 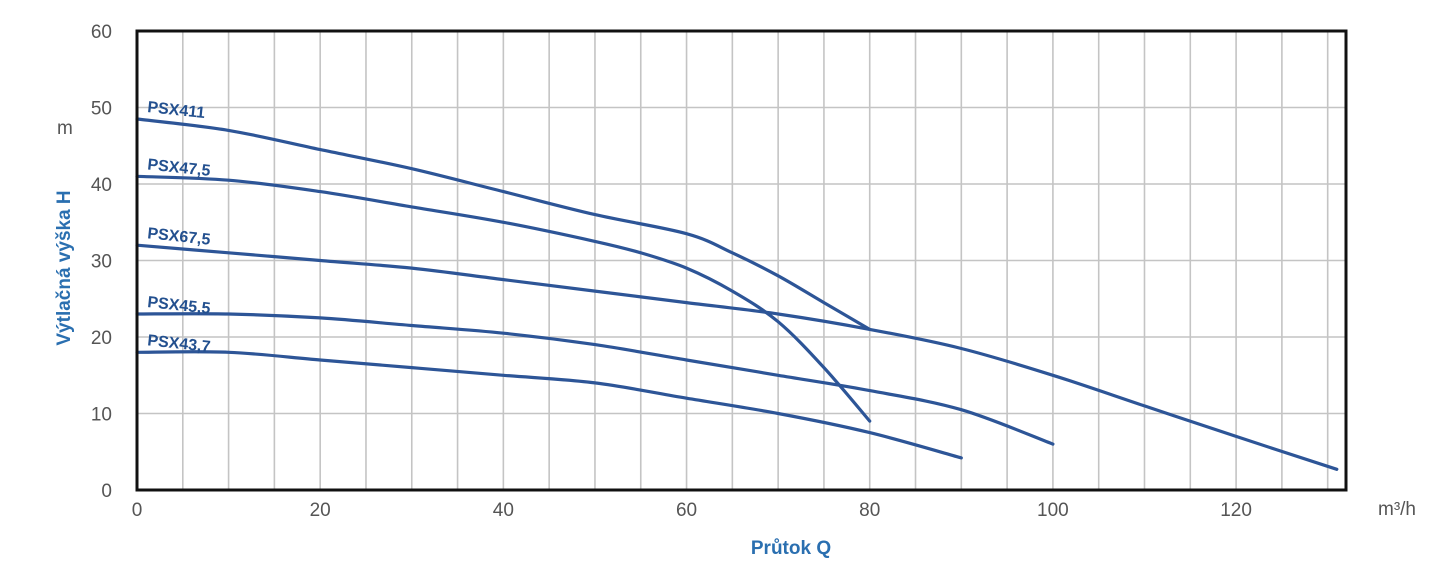 What do you see at coordinates (176, 110) in the screenshot?
I see `series-label-psx411: PSX411` at bounding box center [176, 110].